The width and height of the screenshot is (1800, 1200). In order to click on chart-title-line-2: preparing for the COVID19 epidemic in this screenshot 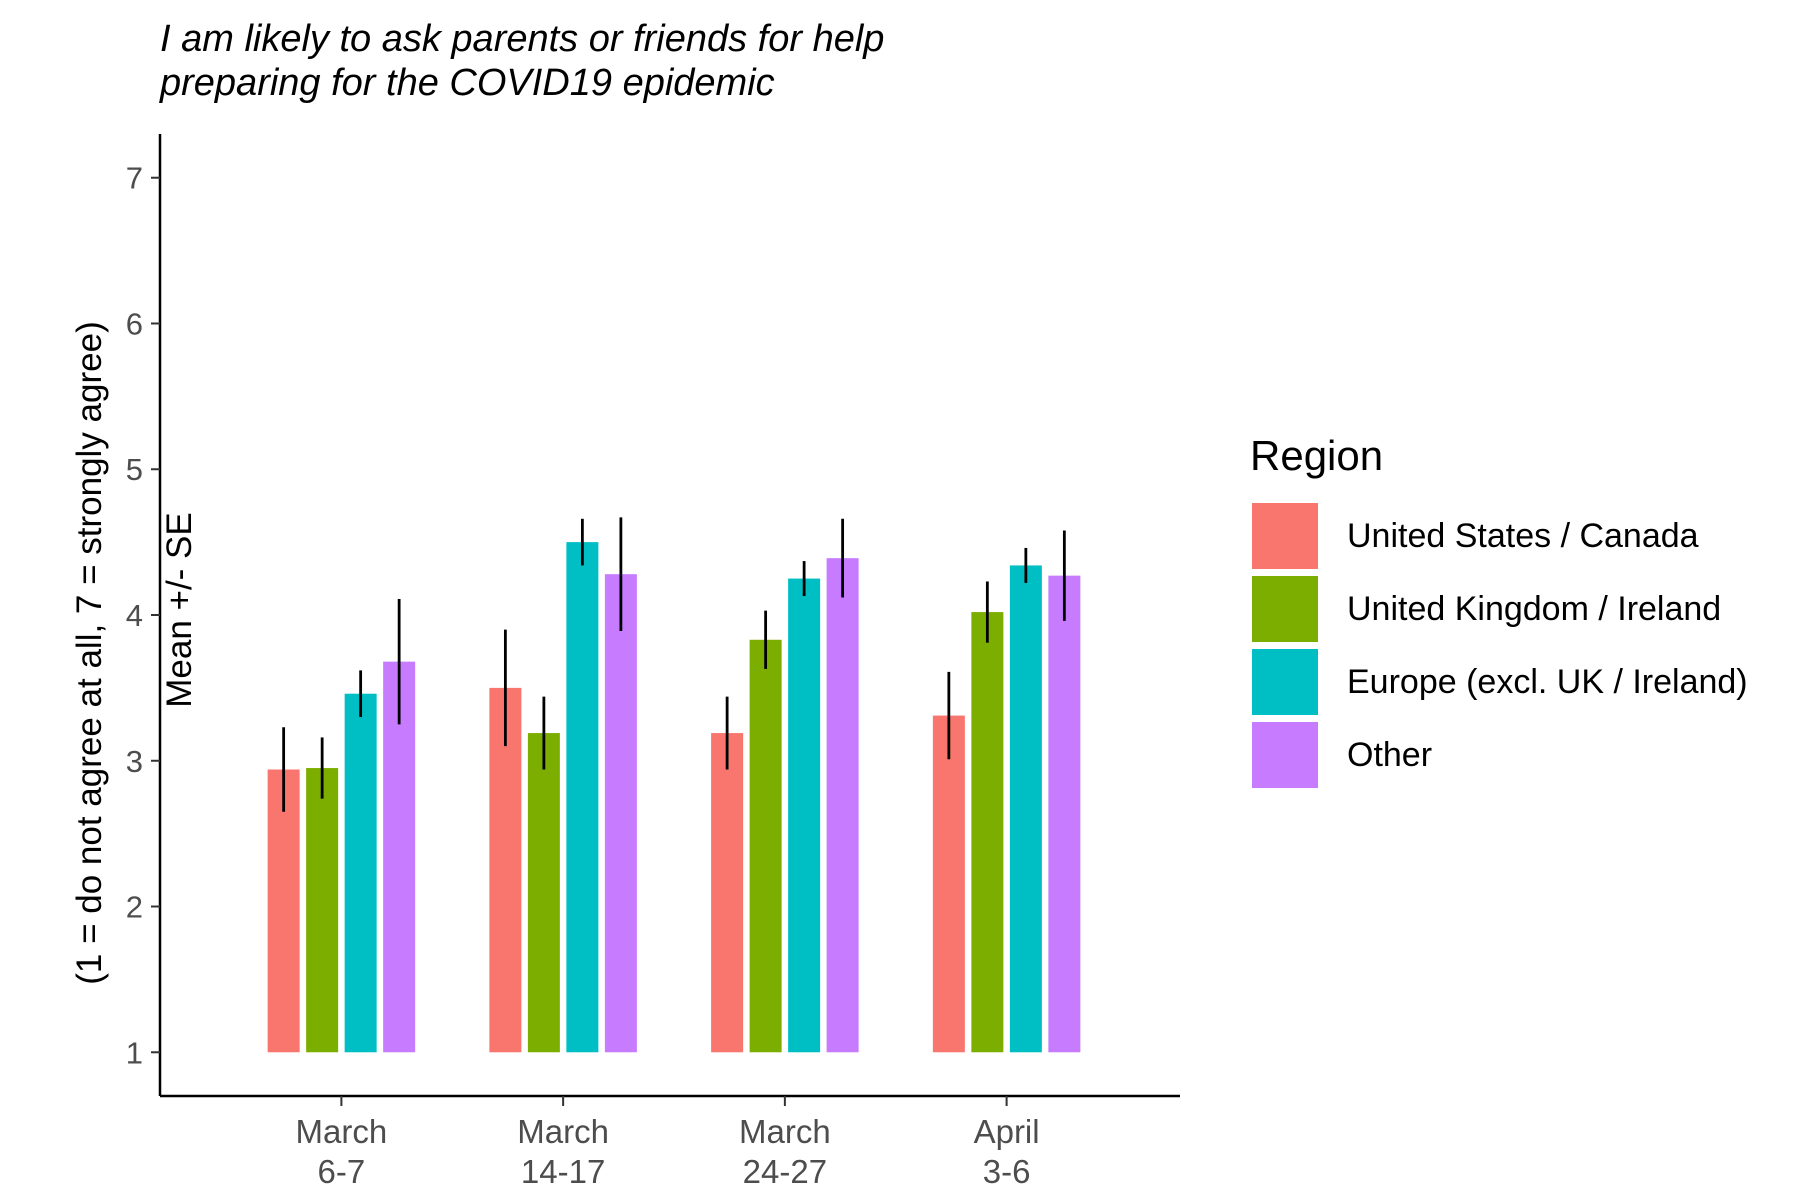, I will do `click(467, 83)`.